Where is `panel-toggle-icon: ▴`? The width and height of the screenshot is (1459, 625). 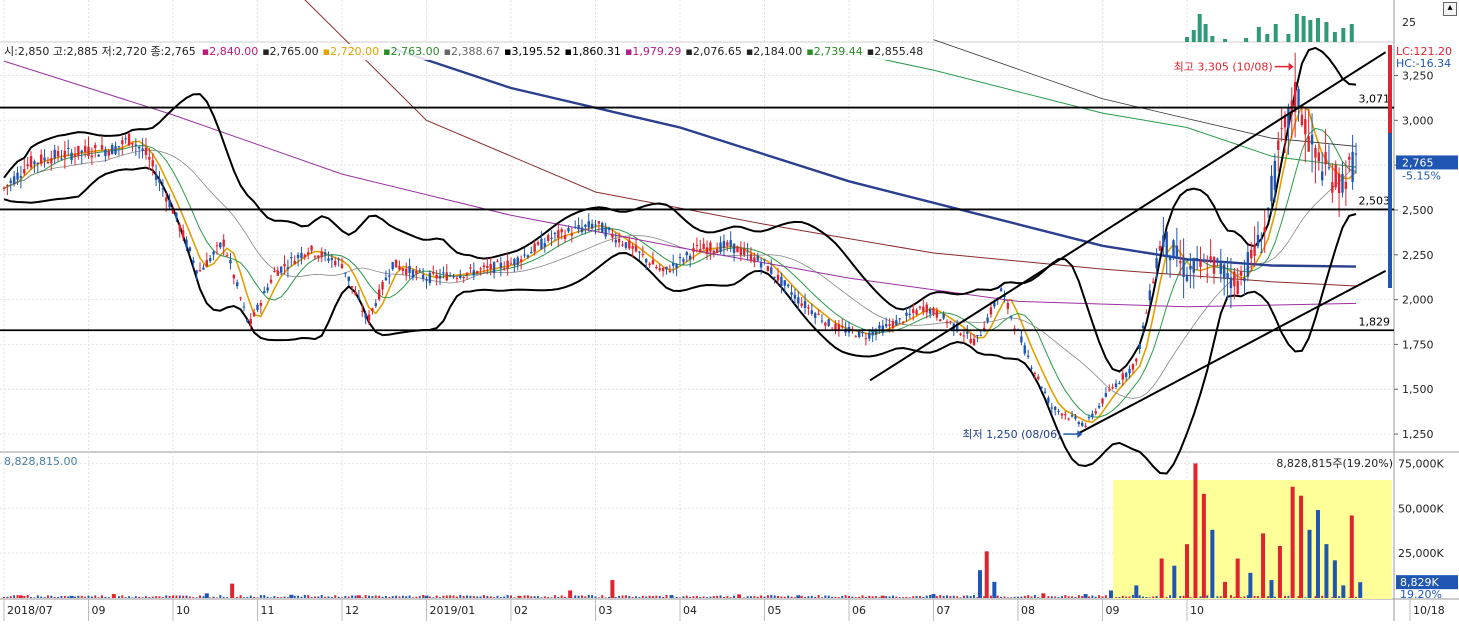
panel-toggle-icon: ▴ is located at coordinates (1450, 9).